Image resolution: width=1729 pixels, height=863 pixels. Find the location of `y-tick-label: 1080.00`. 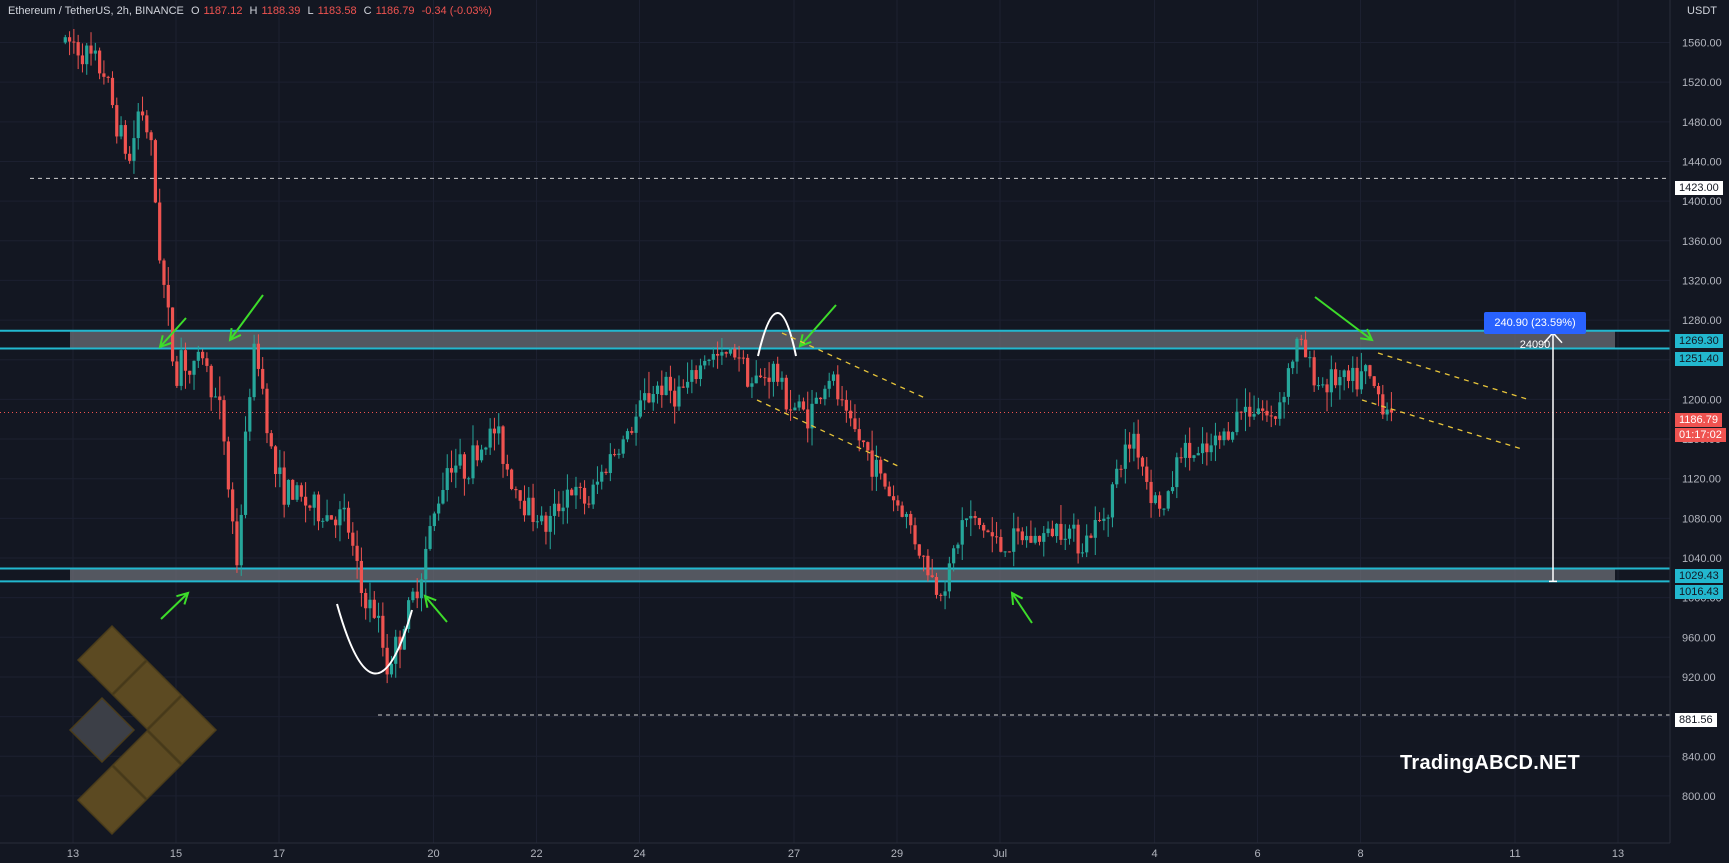

y-tick-label: 1080.00 is located at coordinates (1702, 519).